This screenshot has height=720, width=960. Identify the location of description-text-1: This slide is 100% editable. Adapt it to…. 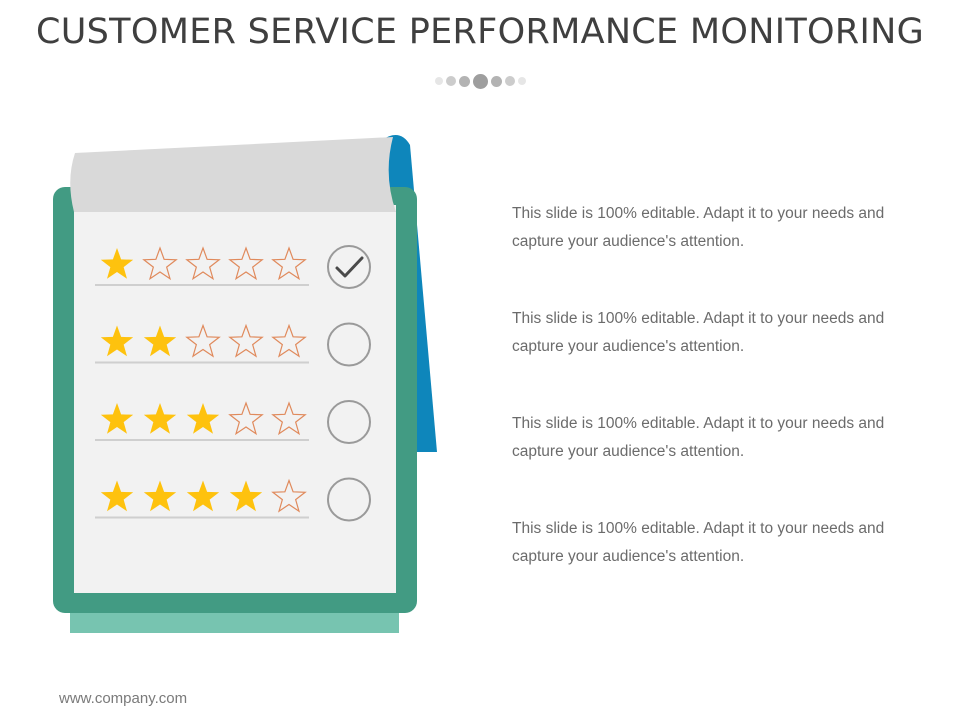
(698, 227).